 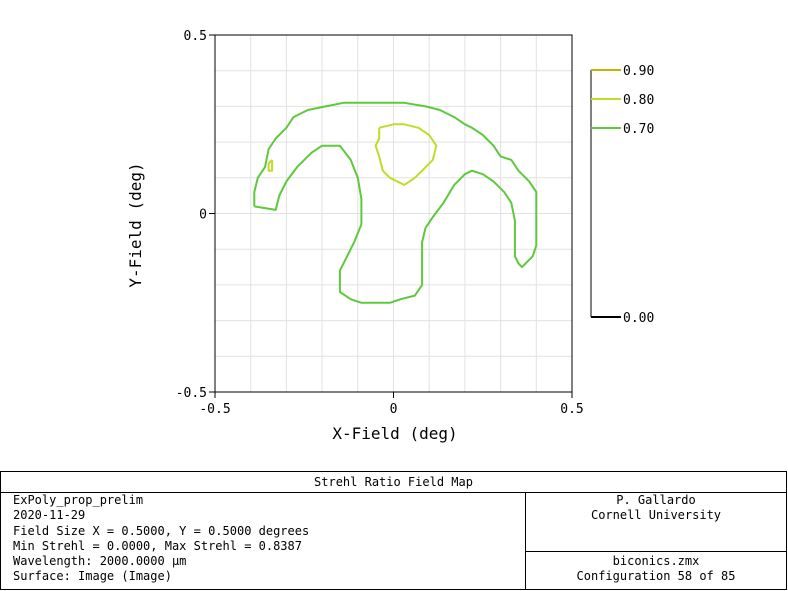 I want to click on x-tick-label: 0, so click(x=394, y=409).